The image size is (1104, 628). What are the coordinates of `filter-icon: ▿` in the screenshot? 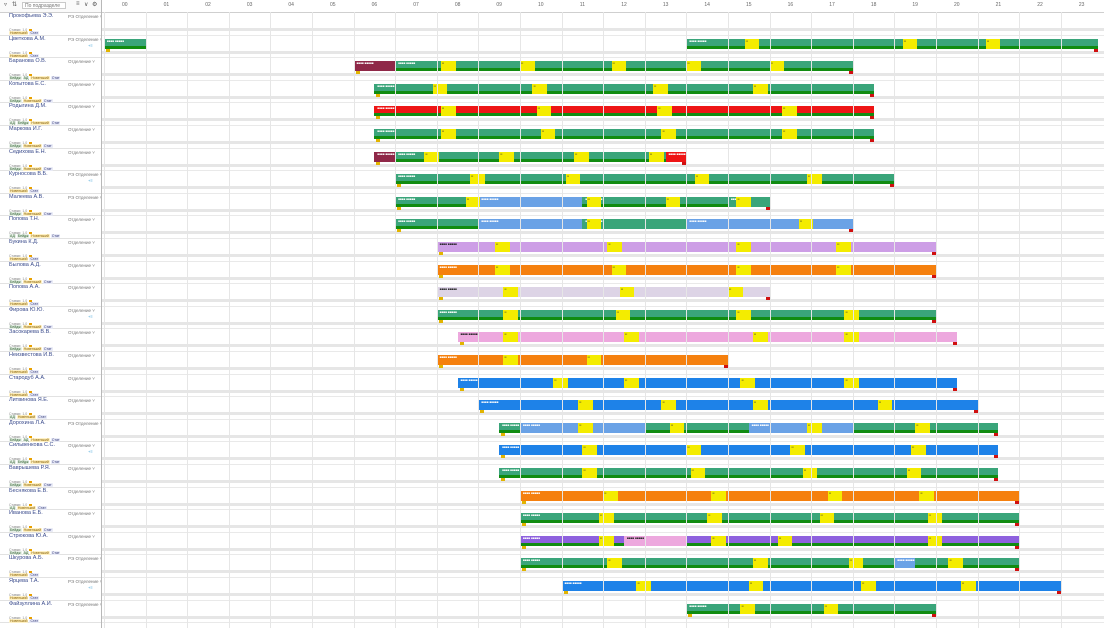 It's located at (6, 5).